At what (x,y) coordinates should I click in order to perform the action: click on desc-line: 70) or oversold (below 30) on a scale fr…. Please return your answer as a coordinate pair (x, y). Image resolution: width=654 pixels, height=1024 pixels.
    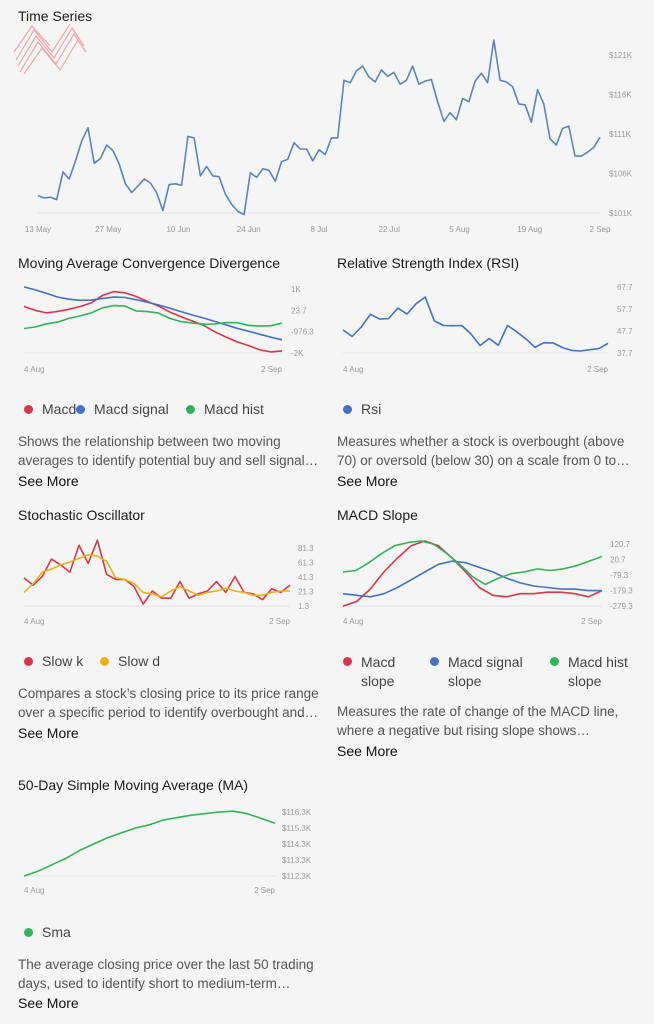
    Looking at the image, I should click on (483, 460).